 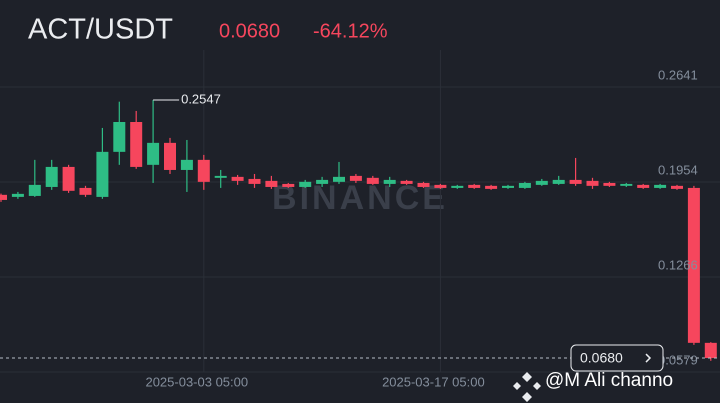 I want to click on max-label: 0.2547, so click(x=201, y=98).